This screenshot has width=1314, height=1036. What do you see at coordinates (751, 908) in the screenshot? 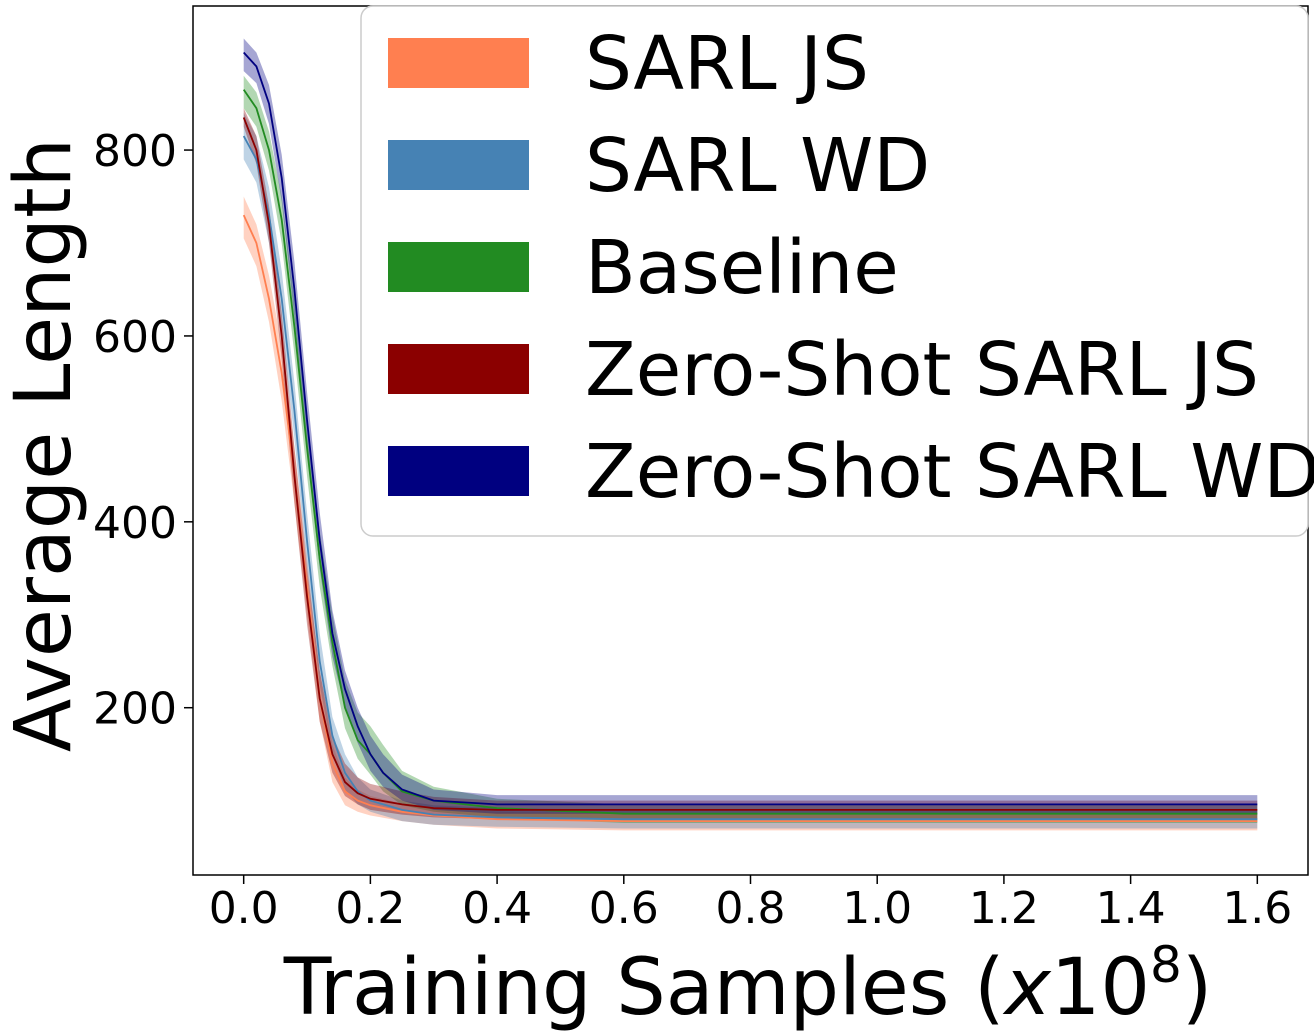
I see `x-tick-label: 0.8` at bounding box center [751, 908].